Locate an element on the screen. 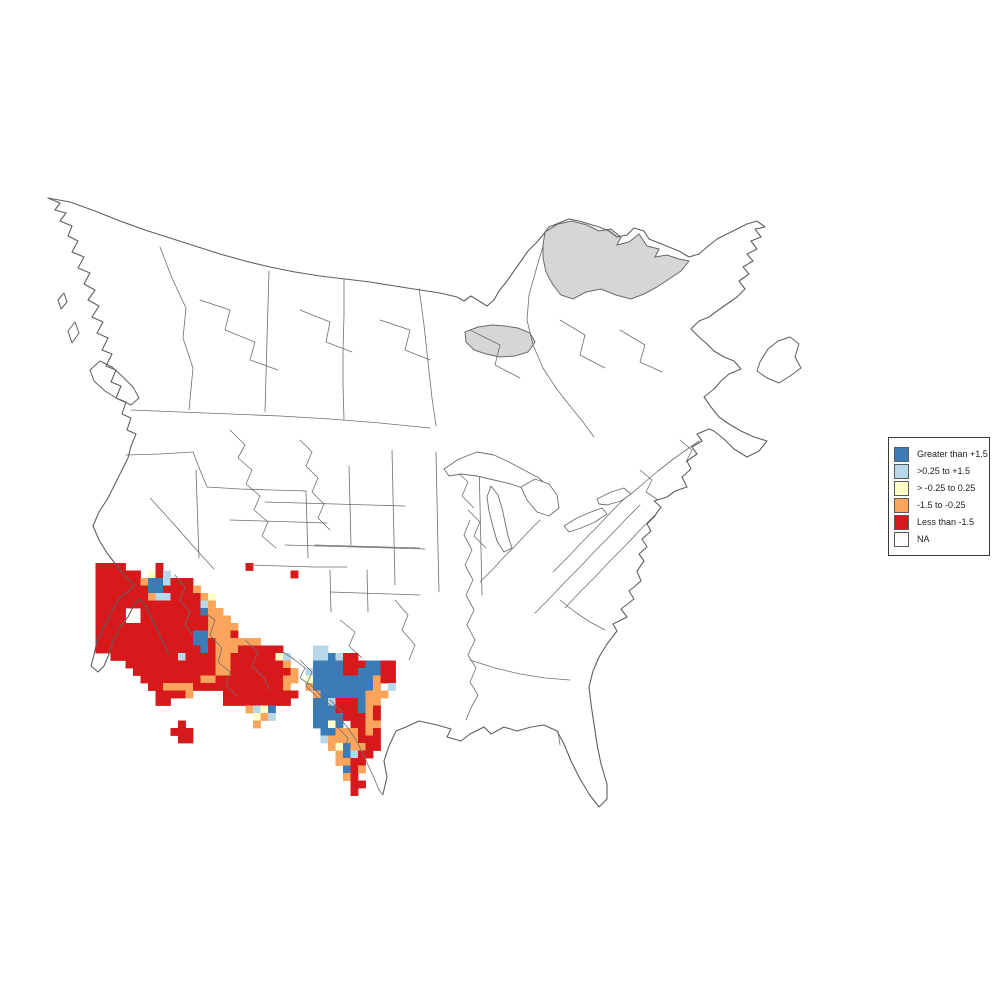  lake-huron is located at coordinates (540, 497).